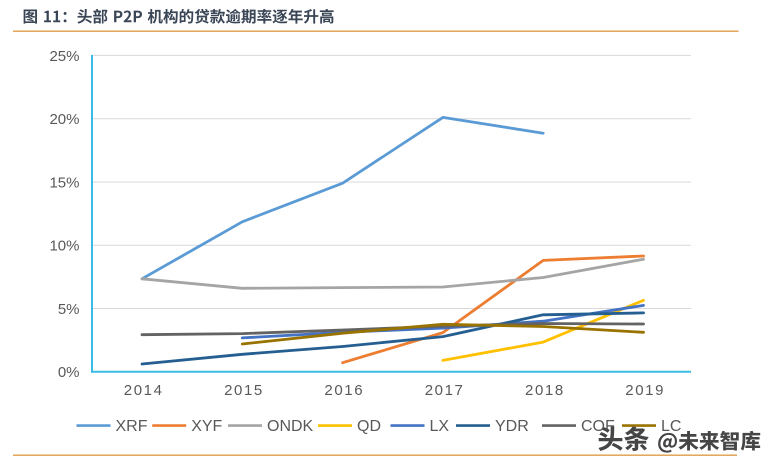 The image size is (761, 466). What do you see at coordinates (445, 390) in the screenshot?
I see `svg-text: 2017` at bounding box center [445, 390].